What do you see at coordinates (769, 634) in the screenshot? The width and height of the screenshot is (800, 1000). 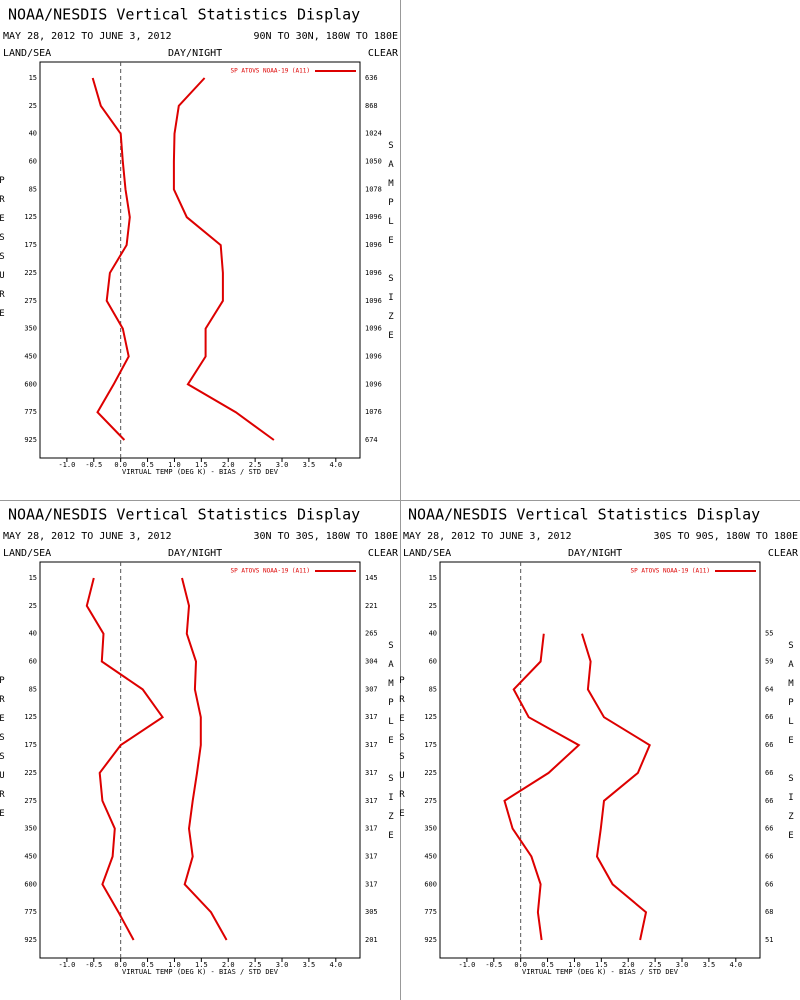 I see `sample-size: 55` at bounding box center [769, 634].